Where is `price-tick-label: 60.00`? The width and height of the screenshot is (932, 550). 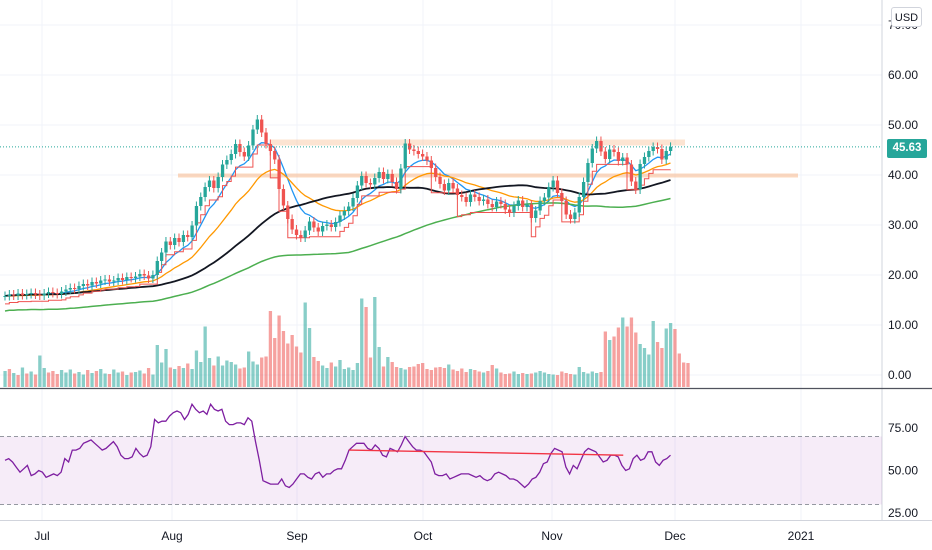
price-tick-label: 60.00 is located at coordinates (903, 75).